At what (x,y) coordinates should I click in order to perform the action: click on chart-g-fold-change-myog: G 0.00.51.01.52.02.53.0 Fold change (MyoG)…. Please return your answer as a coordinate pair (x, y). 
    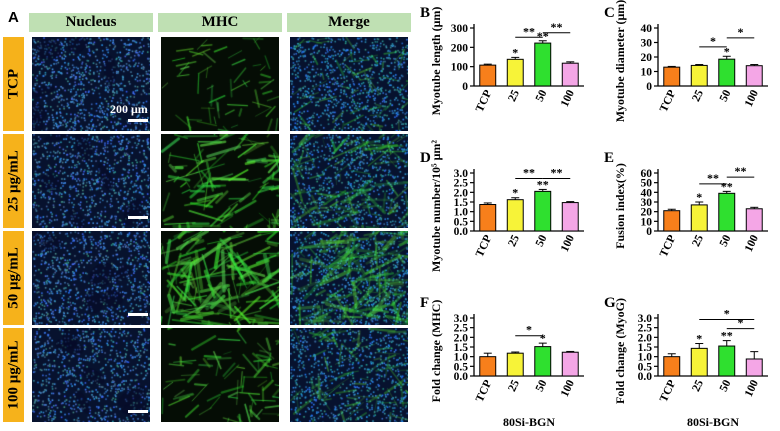
    Looking at the image, I should click on (686, 362).